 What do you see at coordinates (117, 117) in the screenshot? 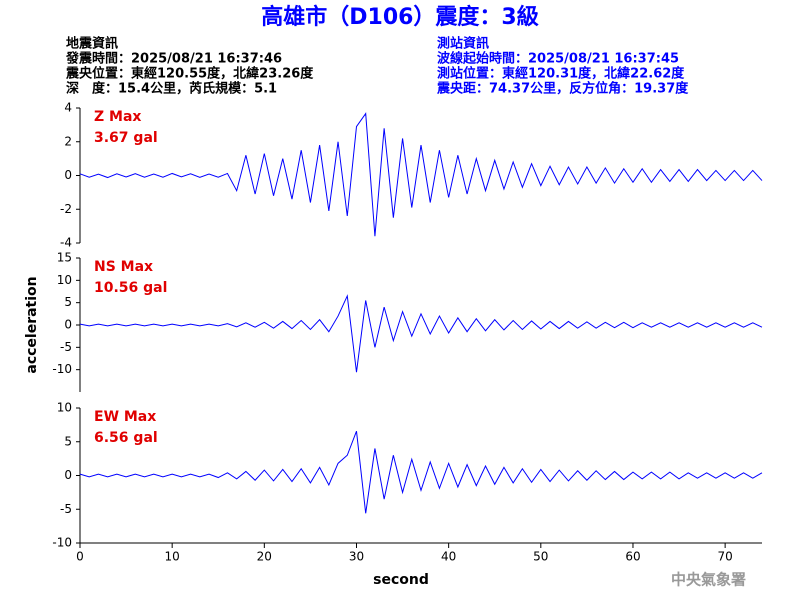
I see `annotation: Z Max` at bounding box center [117, 117].